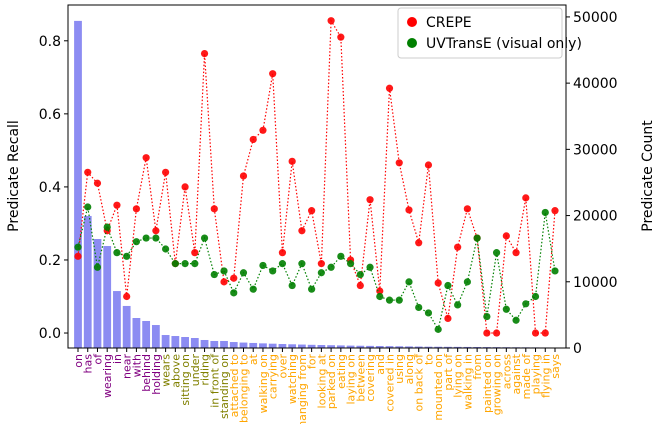 The image size is (664, 424). Describe the element at coordinates (477, 367) in the screenshot. I see `x-tick-label: from` at that location.